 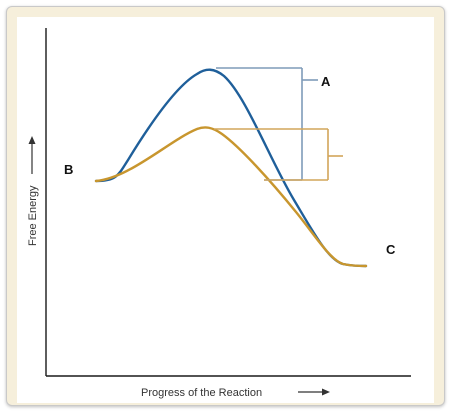 What do you see at coordinates (326, 81) in the screenshot?
I see `label-a: A` at bounding box center [326, 81].